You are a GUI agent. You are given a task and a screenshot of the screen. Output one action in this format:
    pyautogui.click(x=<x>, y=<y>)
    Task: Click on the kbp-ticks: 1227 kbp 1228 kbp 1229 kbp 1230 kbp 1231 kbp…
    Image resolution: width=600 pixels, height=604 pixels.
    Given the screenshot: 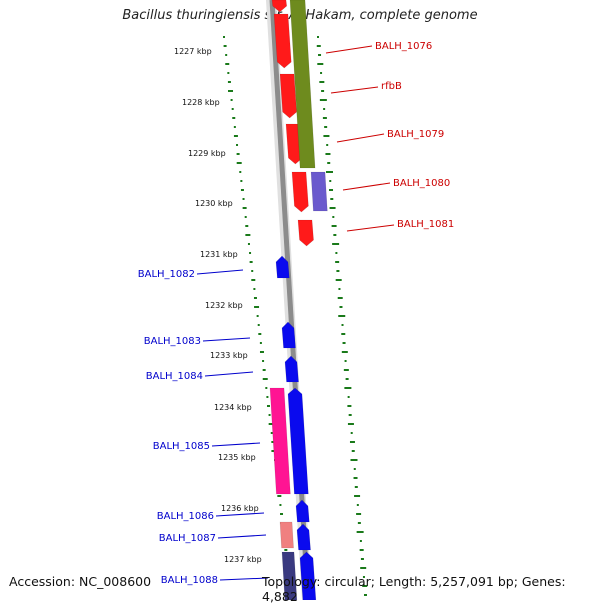 What is the action you would take?
    pyautogui.click(x=218, y=305)
    